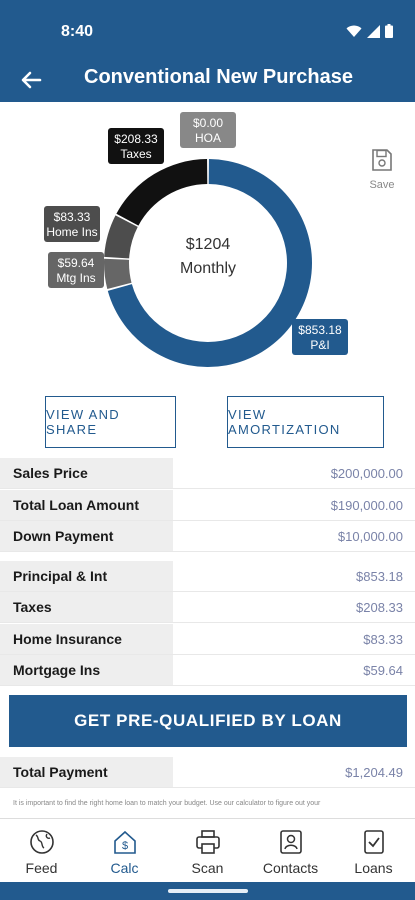  Describe the element at coordinates (77, 31) in the screenshot. I see `status-time: 8:40` at that location.